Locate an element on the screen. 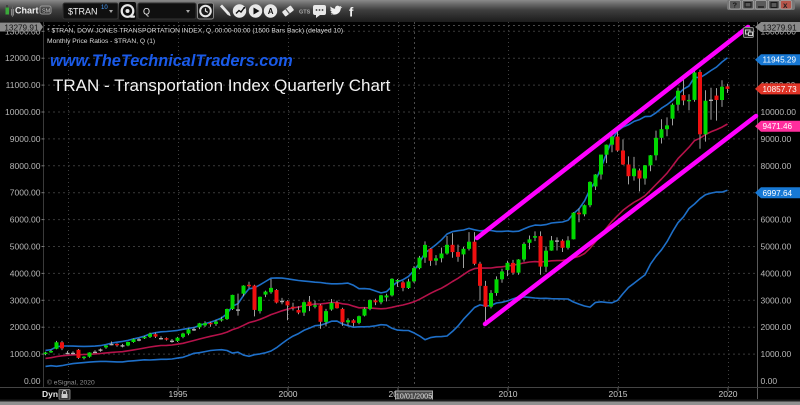  svg-text: 9471.46 is located at coordinates (778, 126).